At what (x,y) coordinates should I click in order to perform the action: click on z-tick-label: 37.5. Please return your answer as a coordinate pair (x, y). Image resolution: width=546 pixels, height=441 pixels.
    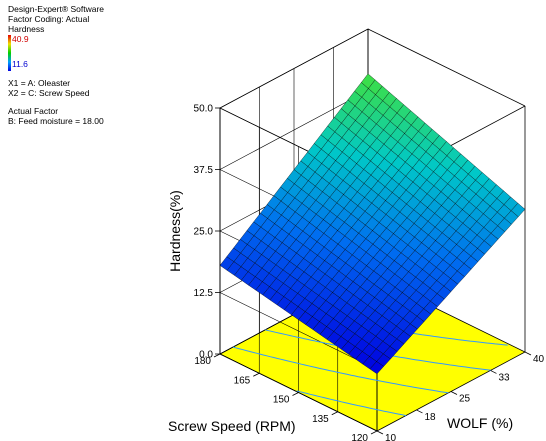
    Looking at the image, I should click on (204, 170).